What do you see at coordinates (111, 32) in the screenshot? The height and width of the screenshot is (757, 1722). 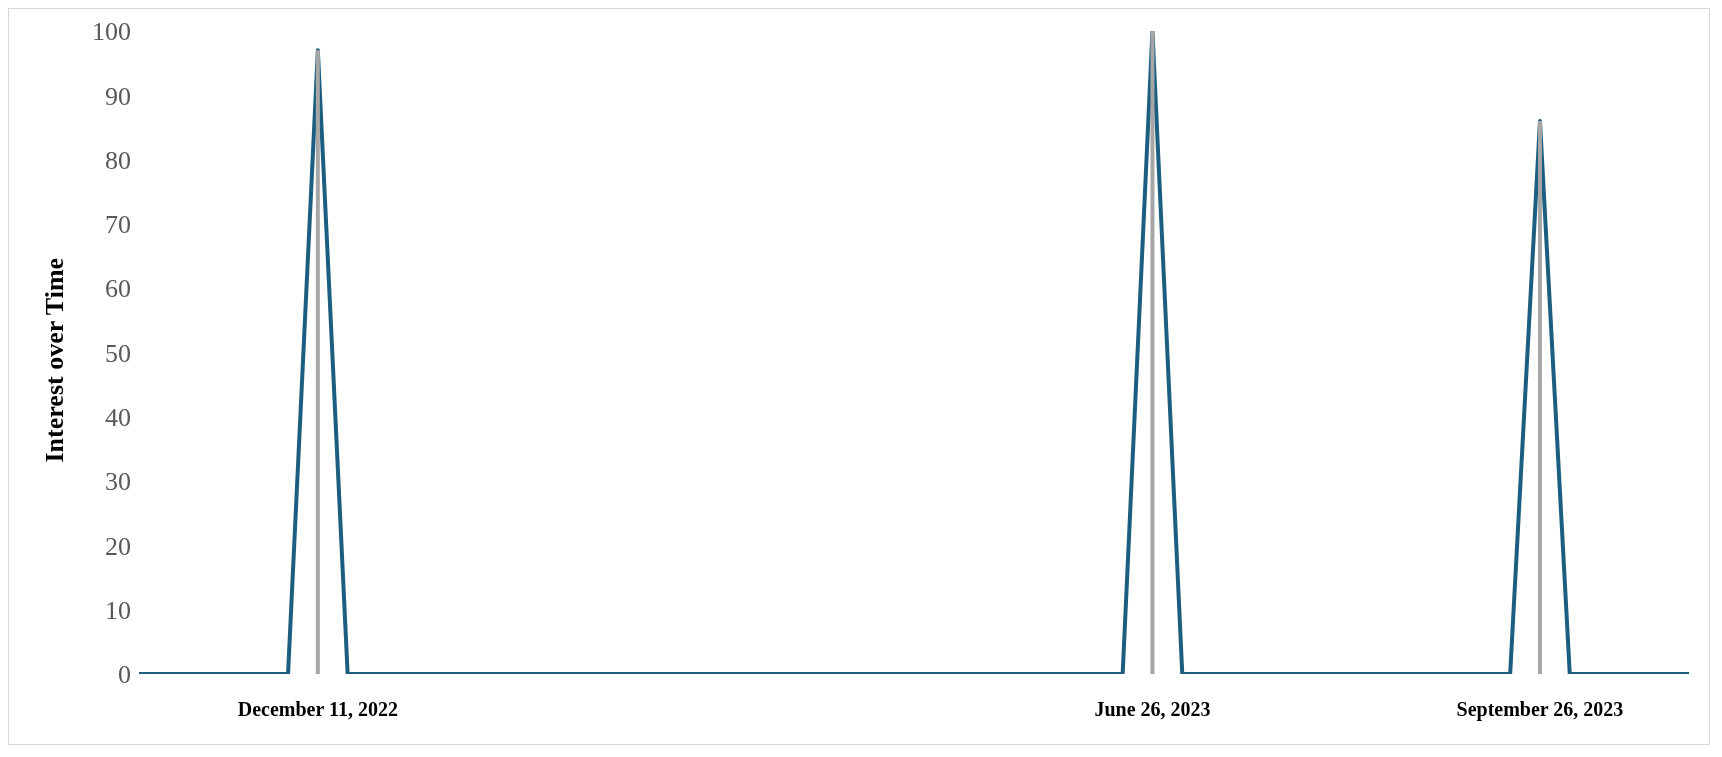 I see `y-tick-label: 100` at bounding box center [111, 32].